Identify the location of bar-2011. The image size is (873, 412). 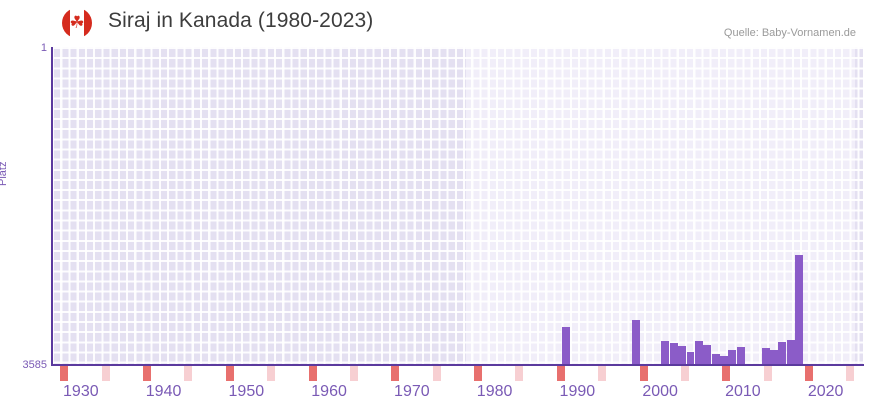
(716, 359).